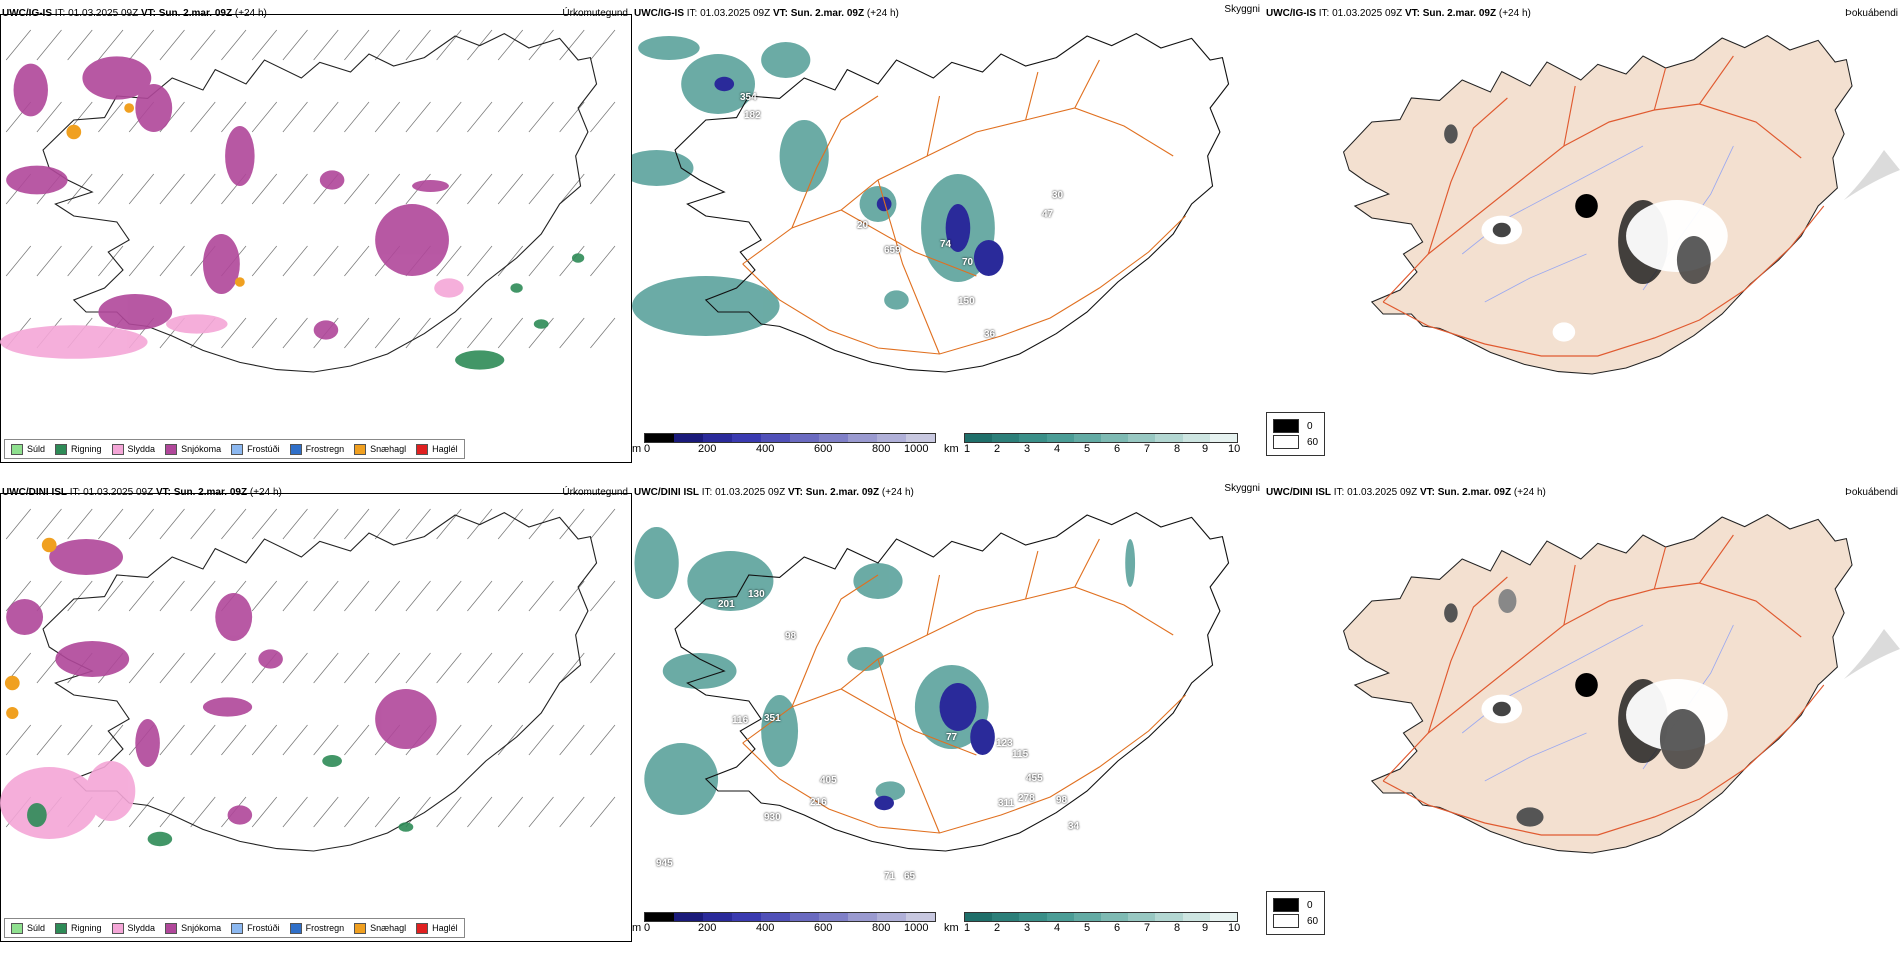 This screenshot has width=1900, height=954. What do you see at coordinates (772, 817) in the screenshot?
I see `cloudbase-value-label: 930` at bounding box center [772, 817].